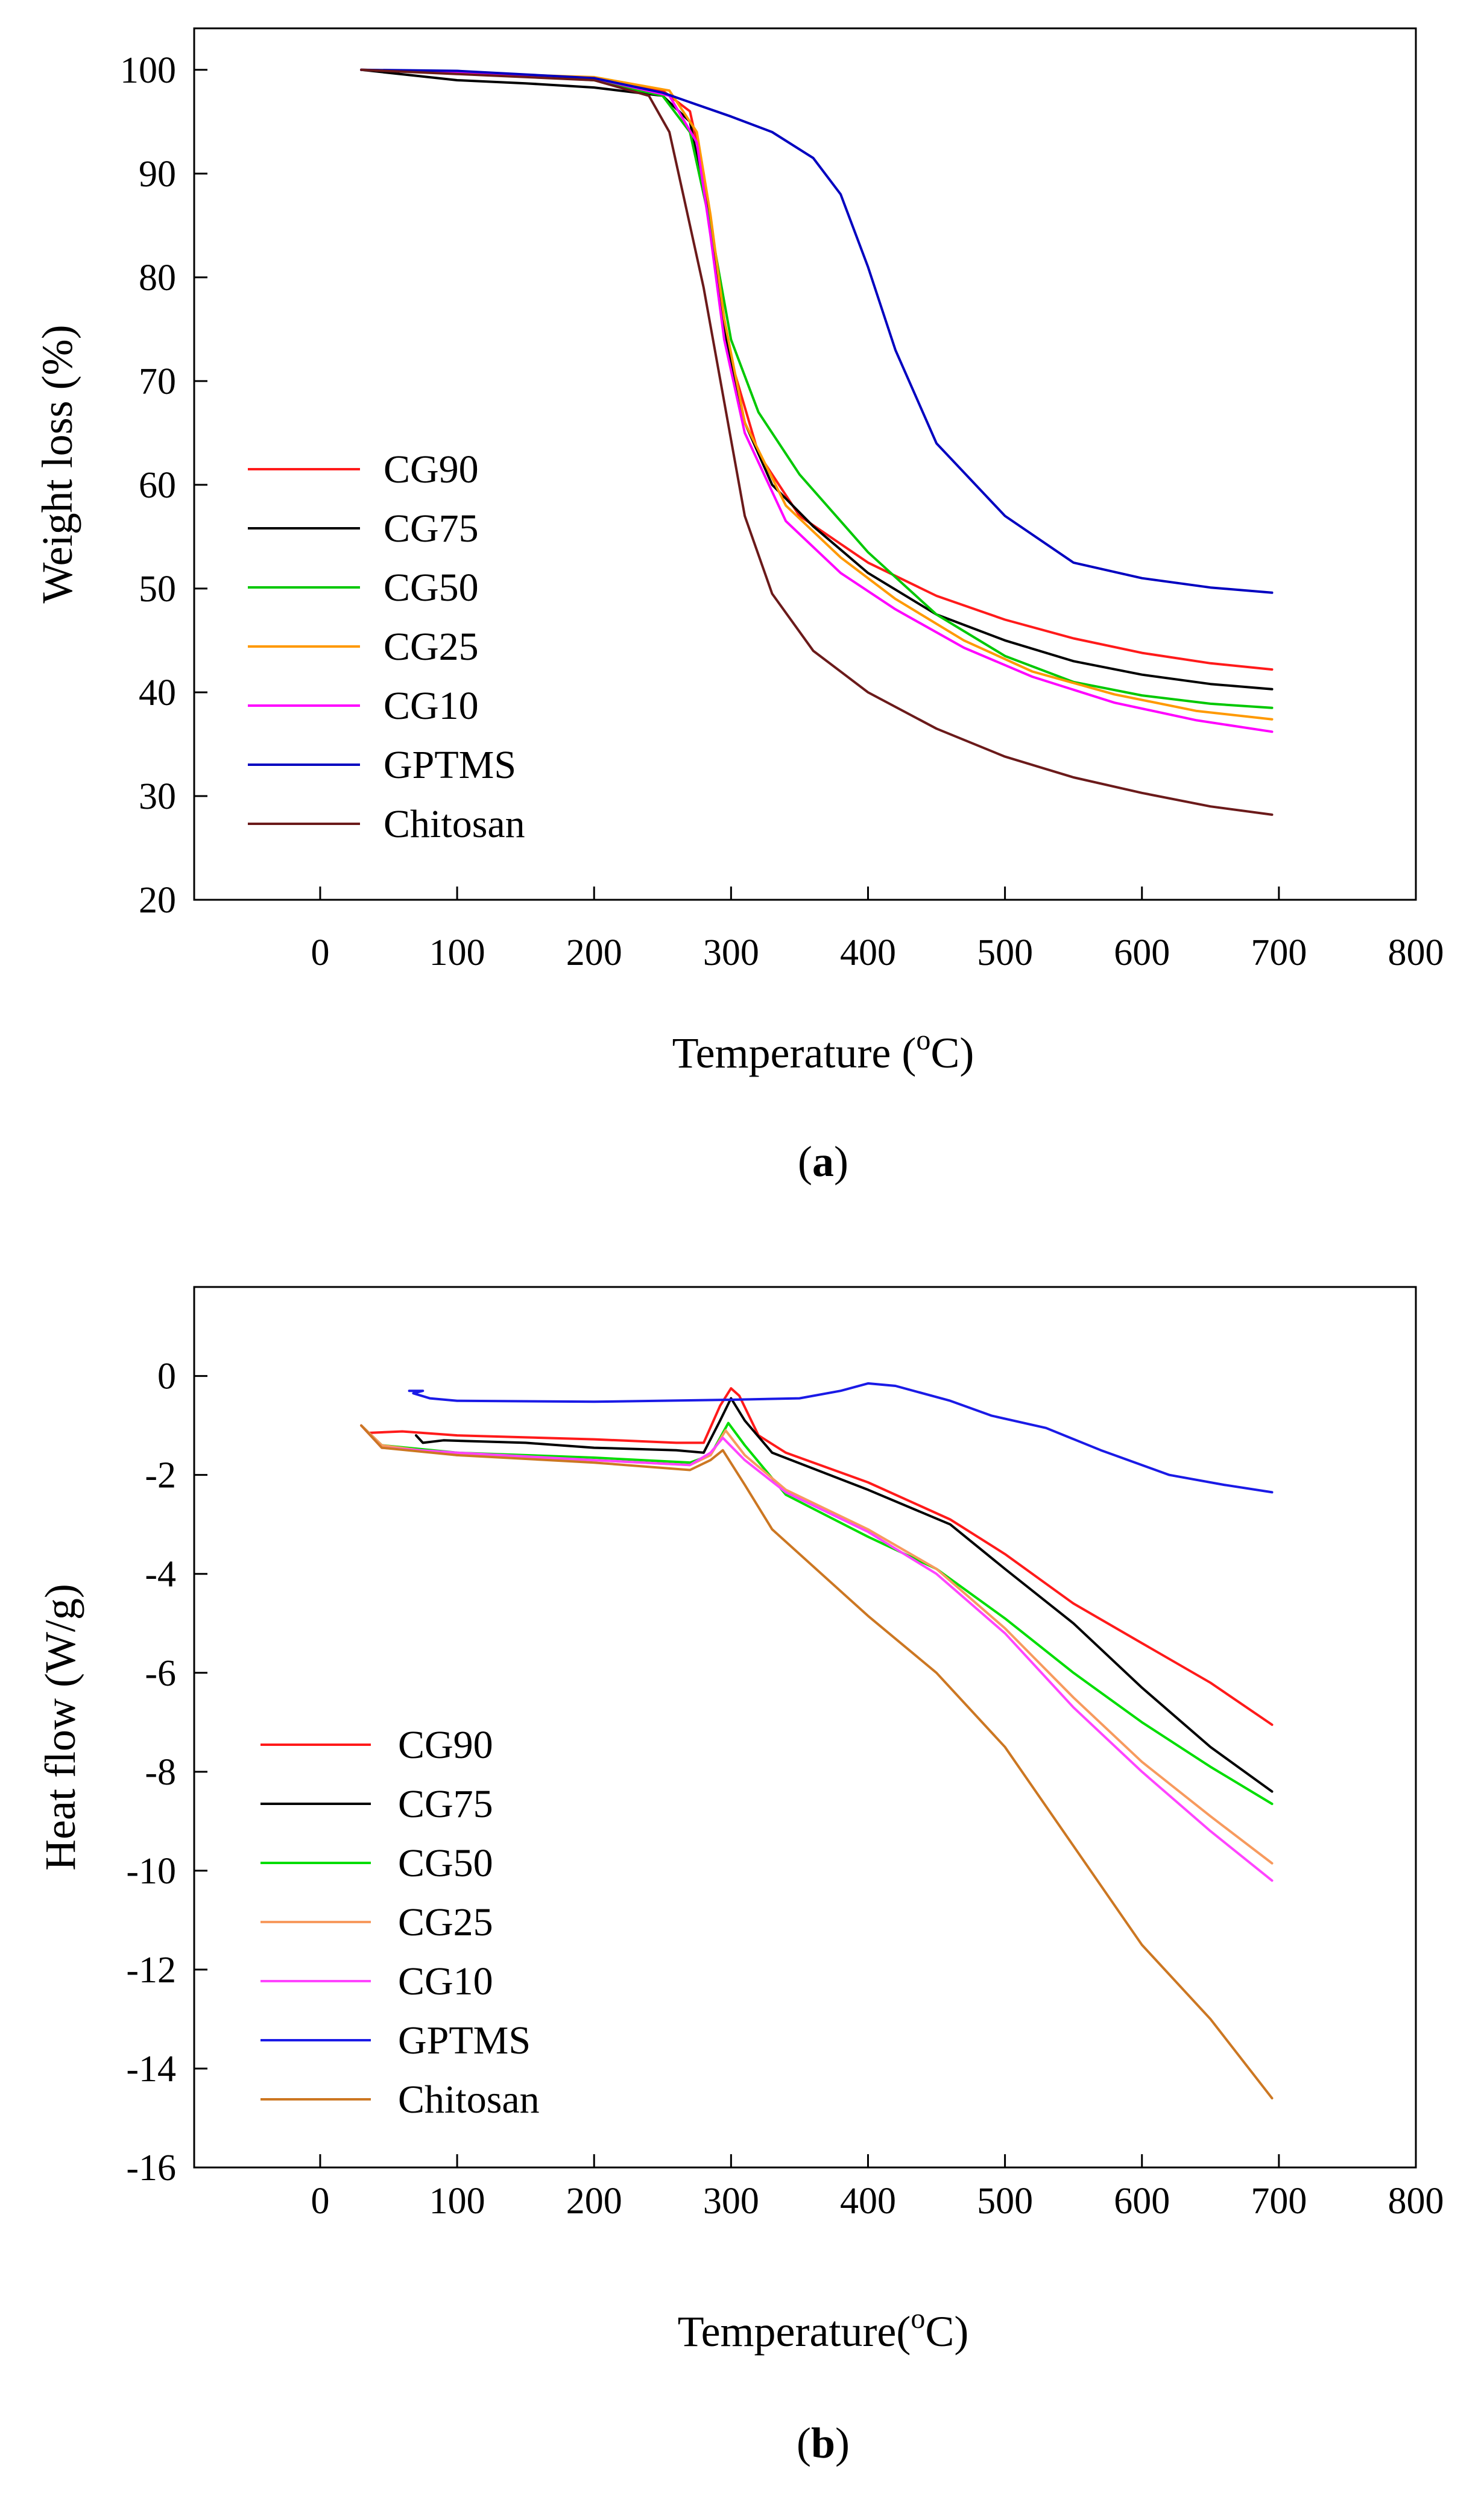  What do you see at coordinates (57, 464) in the screenshot?
I see `y-axis-title: Weight loss (%)` at bounding box center [57, 464].